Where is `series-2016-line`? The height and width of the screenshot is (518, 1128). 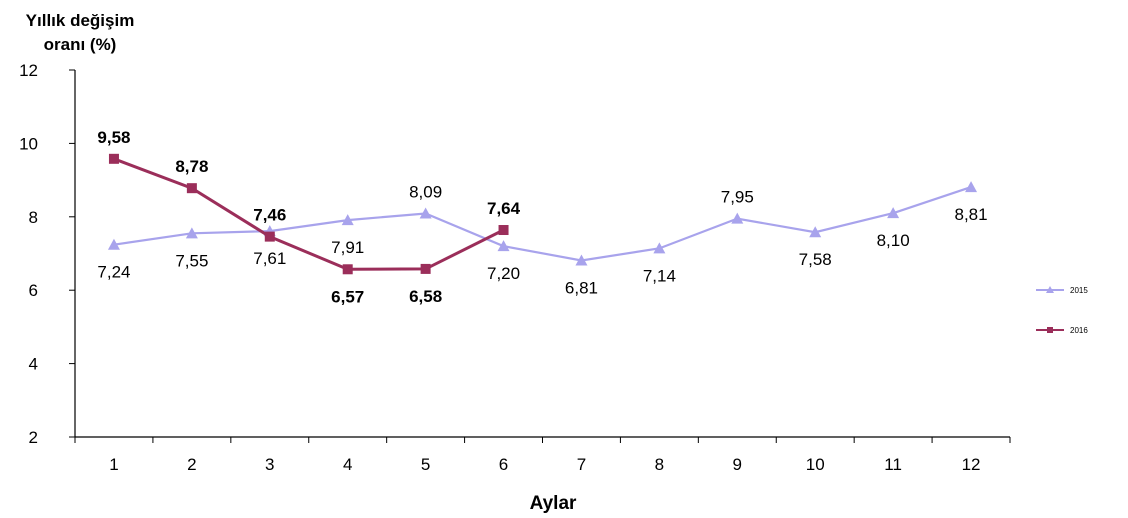 series-2016-line is located at coordinates (309, 214).